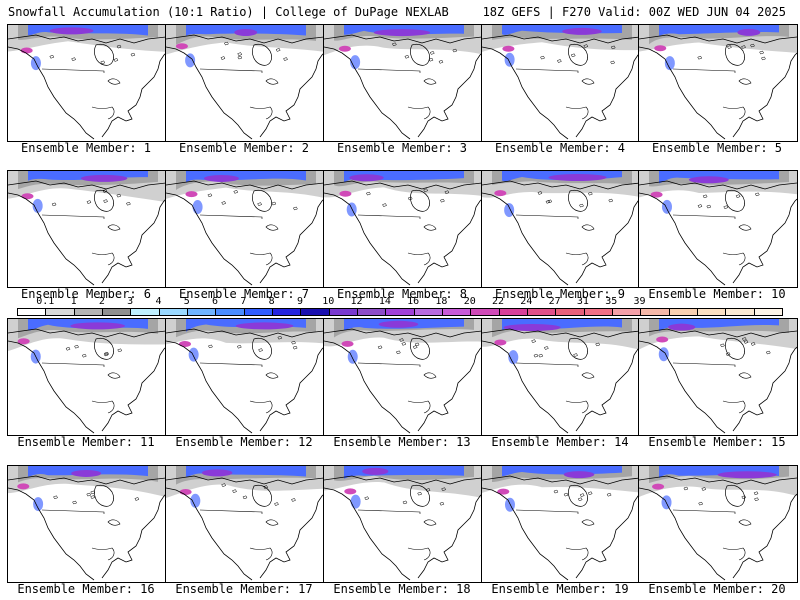  Describe the element at coordinates (402, 294) in the screenshot. I see `ensemble-member-label: Ensemble Member: 8` at that location.